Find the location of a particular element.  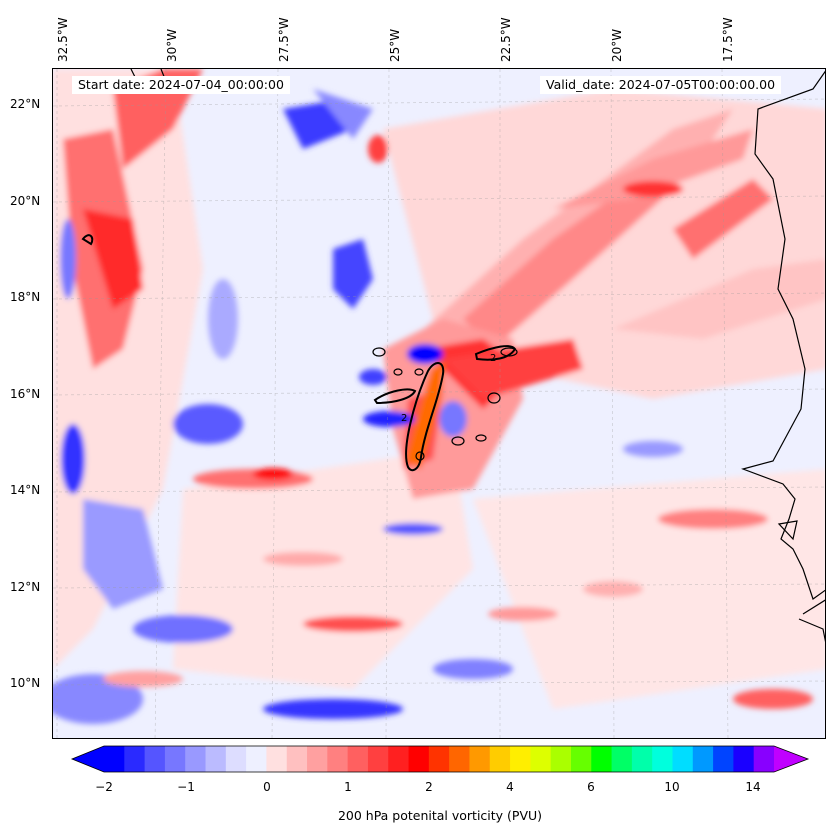

colorbar-outline is located at coordinates (440, 759).